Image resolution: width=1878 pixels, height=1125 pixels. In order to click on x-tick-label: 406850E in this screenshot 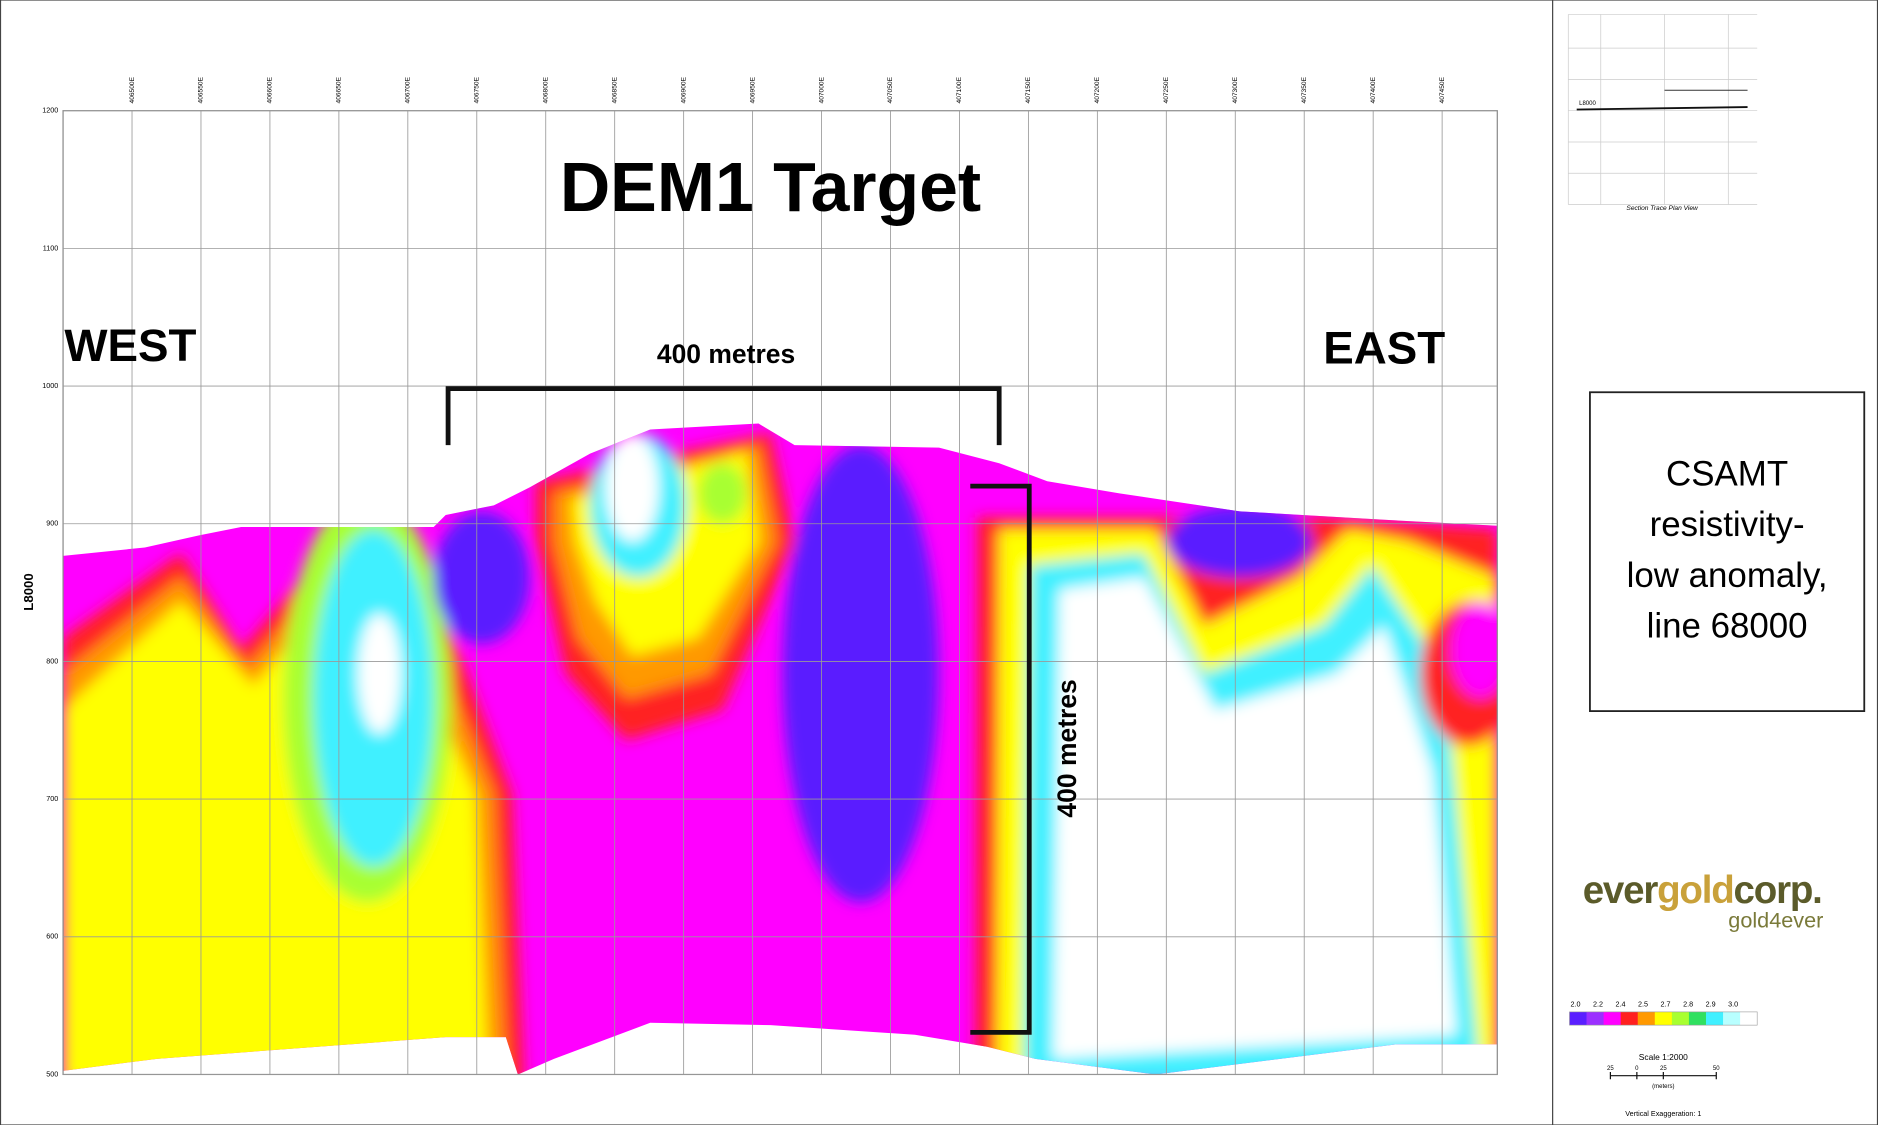, I will do `click(614, 89)`.